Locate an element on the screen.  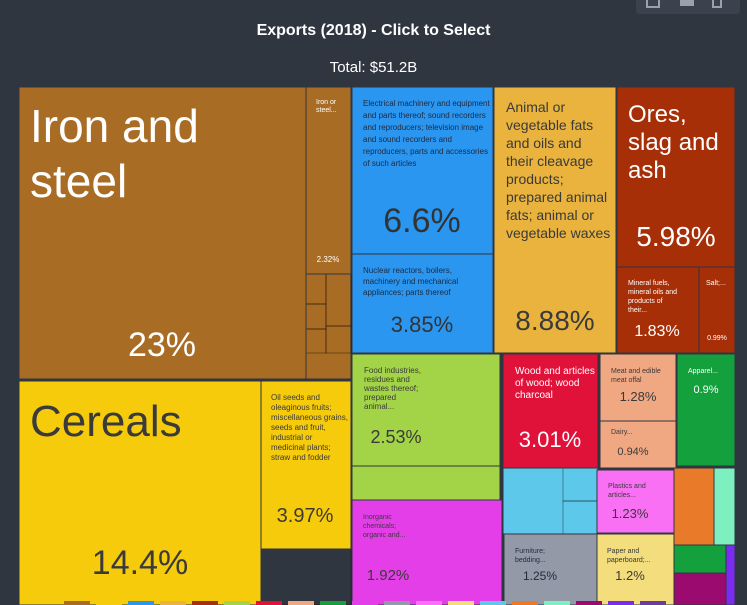
tile-inorganic is located at coordinates (427, 552).